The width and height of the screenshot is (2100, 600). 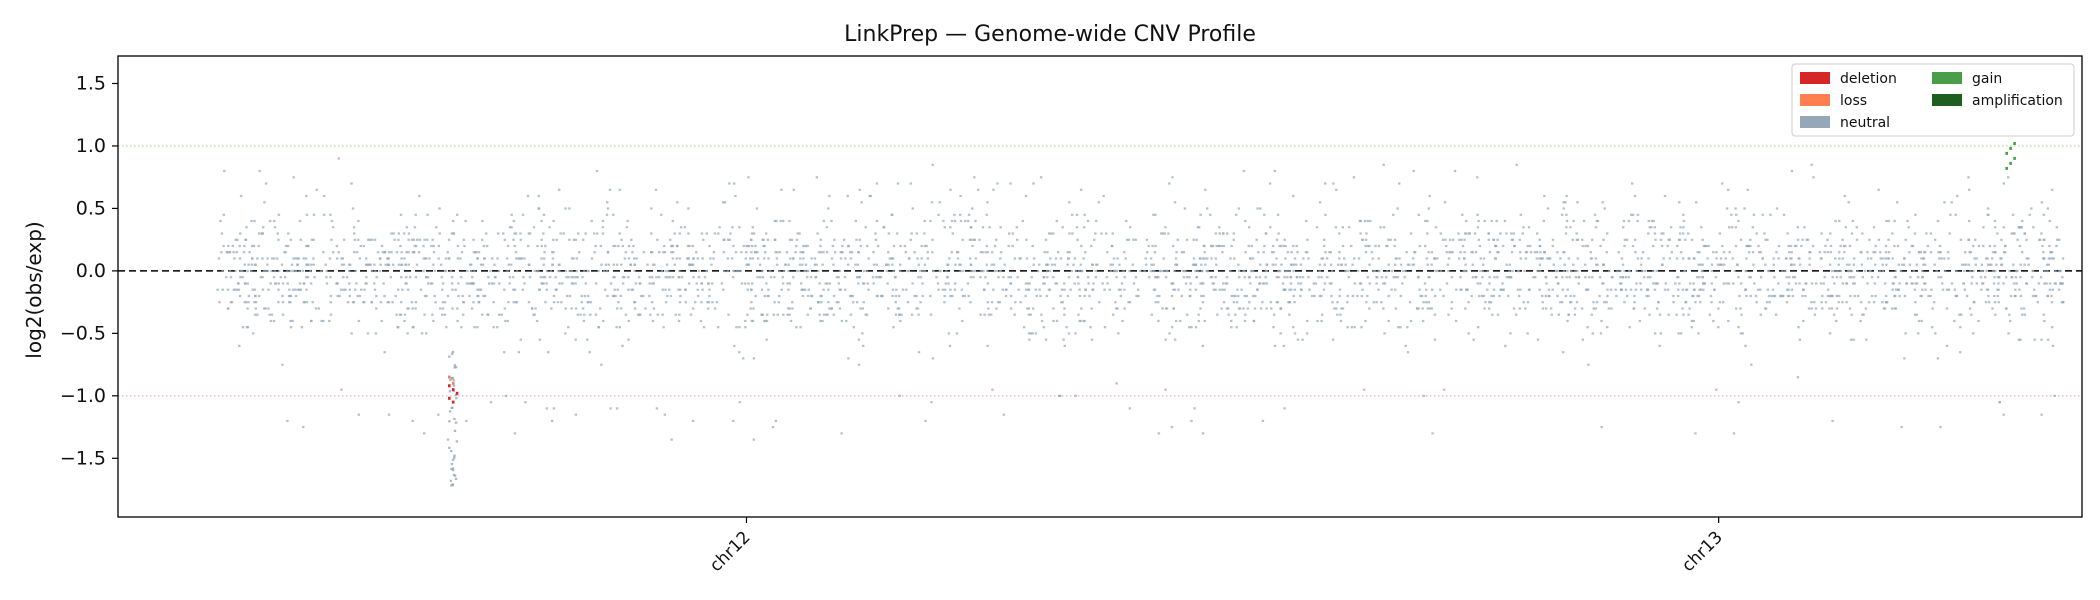 What do you see at coordinates (449, 386) in the screenshot?
I see `deletion-point` at bounding box center [449, 386].